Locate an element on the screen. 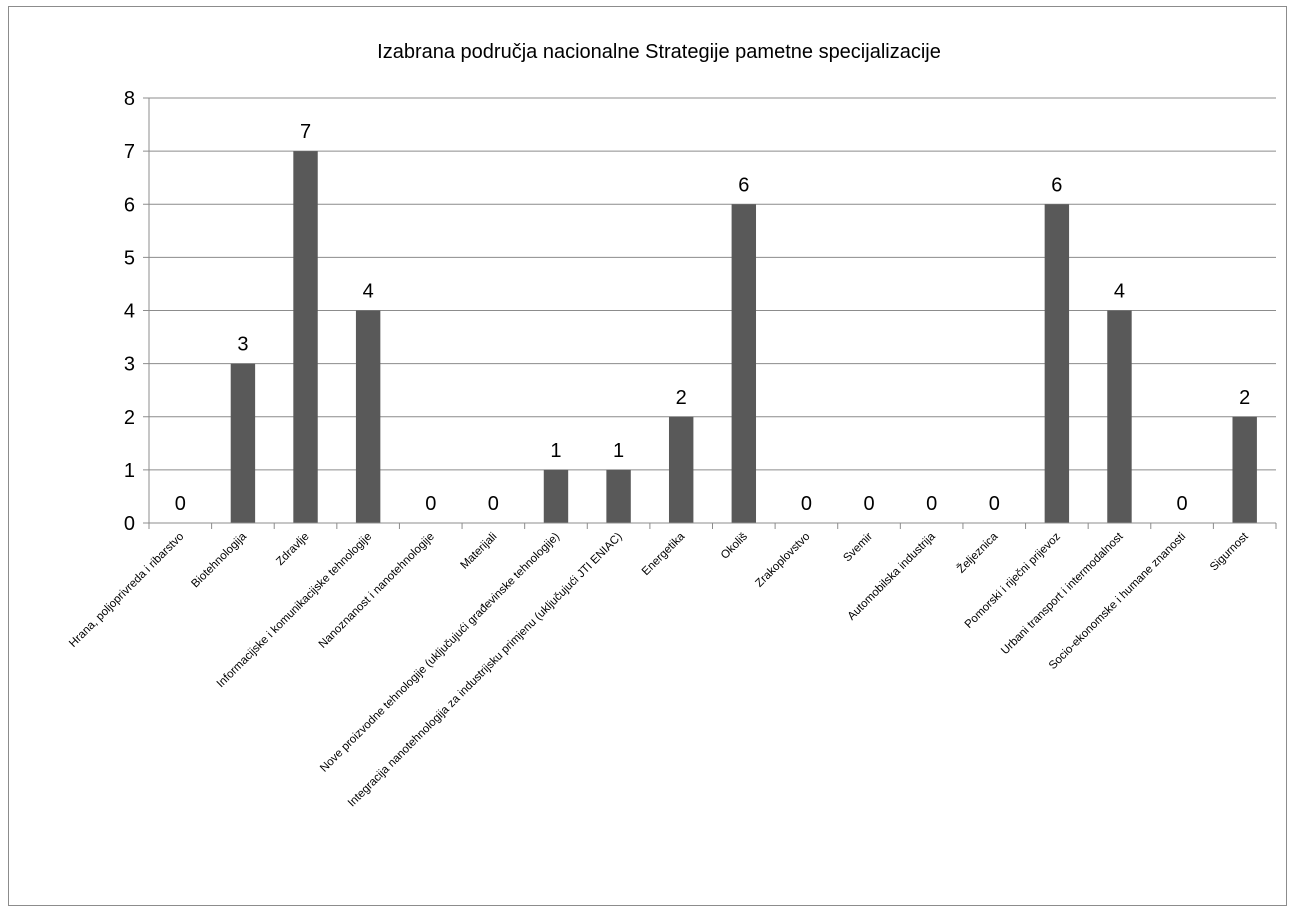 The image size is (1296, 906). x-tick-label: Sigurnost is located at coordinates (1229, 551).